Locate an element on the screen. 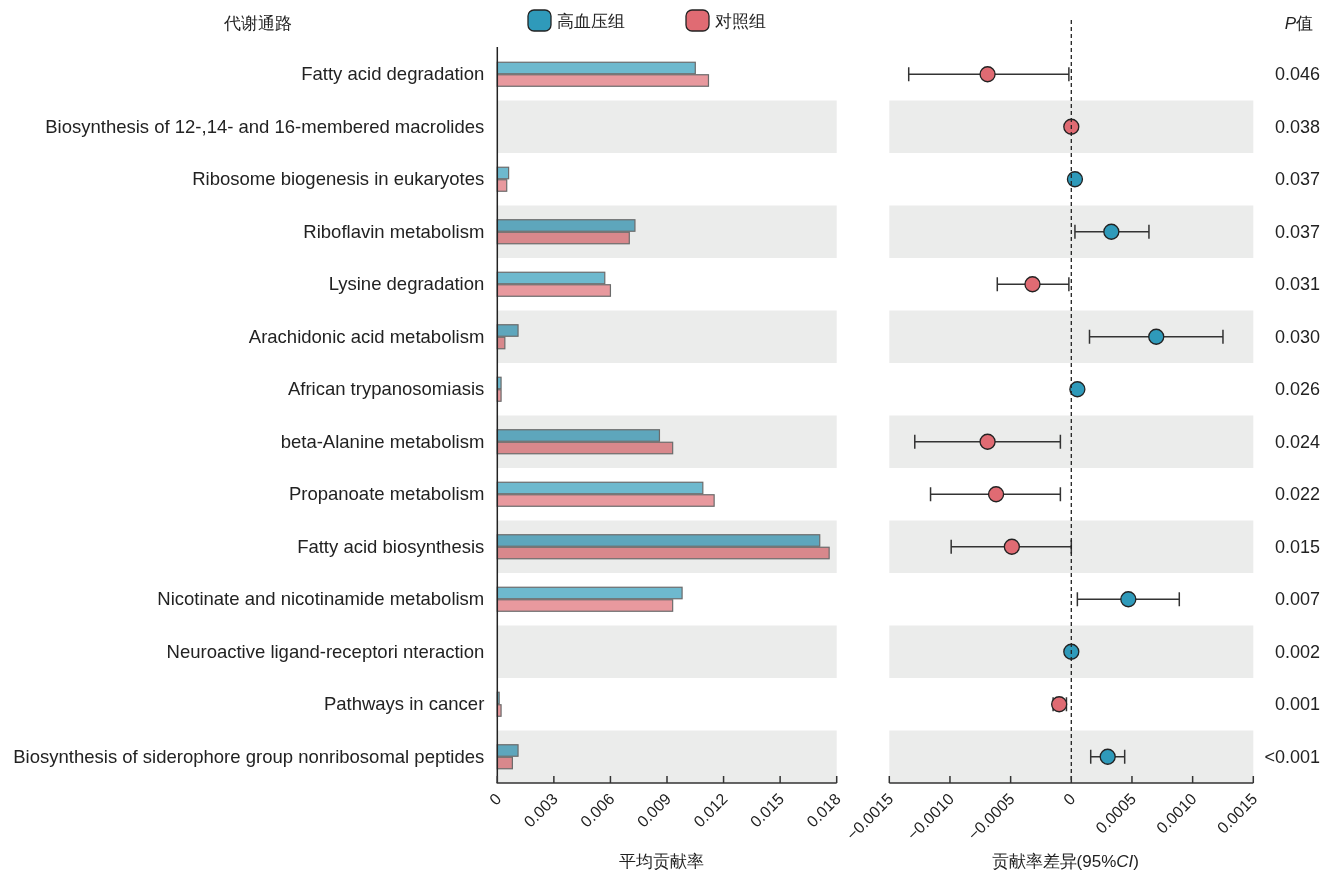  y-tick-label: African trypanosomiasis is located at coordinates (386, 389).